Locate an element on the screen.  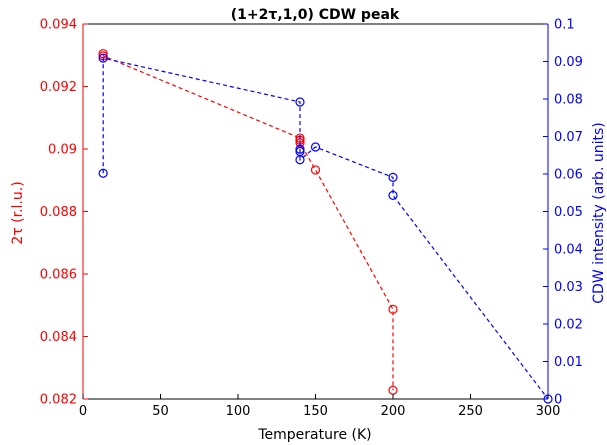
left-y-tick-label: 0.088 is located at coordinates (58, 212).